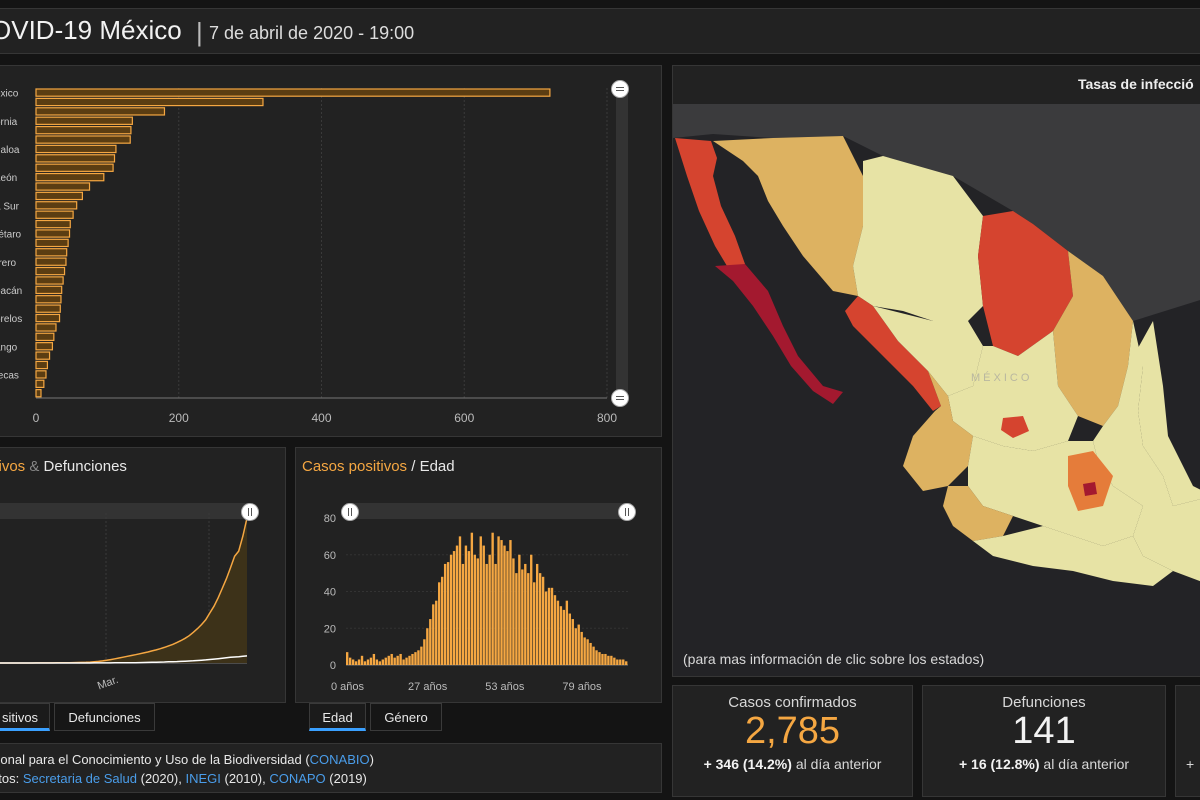 The image size is (1200, 800). Describe the element at coordinates (104, 717) in the screenshot. I see `tab-defunciones: Defunciones` at that location.